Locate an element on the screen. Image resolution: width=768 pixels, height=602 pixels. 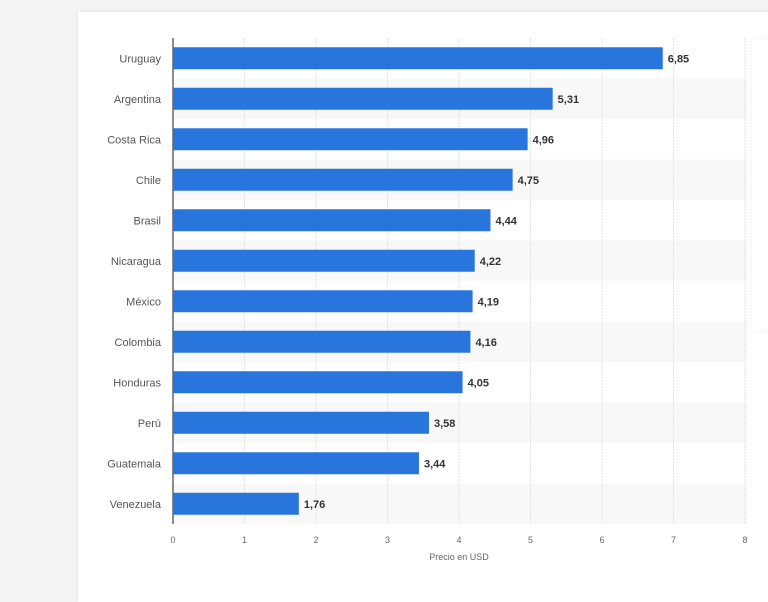
category-label: Nicaragua is located at coordinates (136, 262).